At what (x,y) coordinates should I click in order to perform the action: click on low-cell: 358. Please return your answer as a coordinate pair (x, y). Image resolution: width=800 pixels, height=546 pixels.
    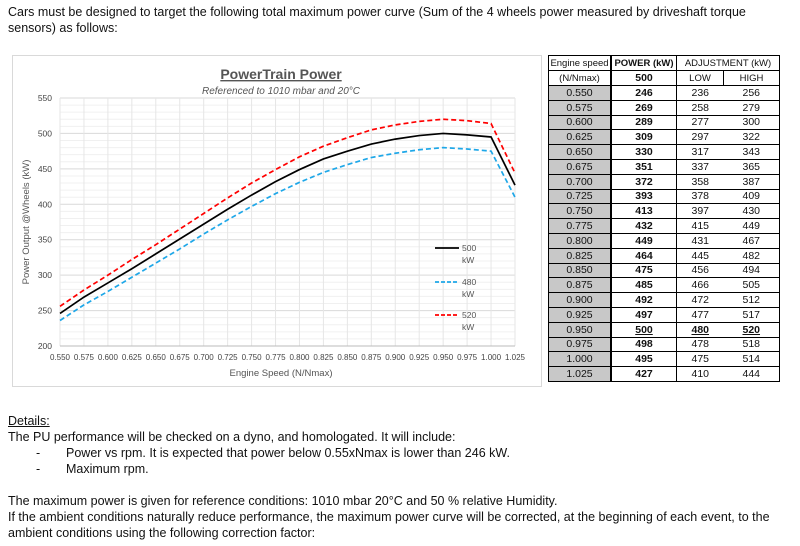
    Looking at the image, I should click on (700, 182).